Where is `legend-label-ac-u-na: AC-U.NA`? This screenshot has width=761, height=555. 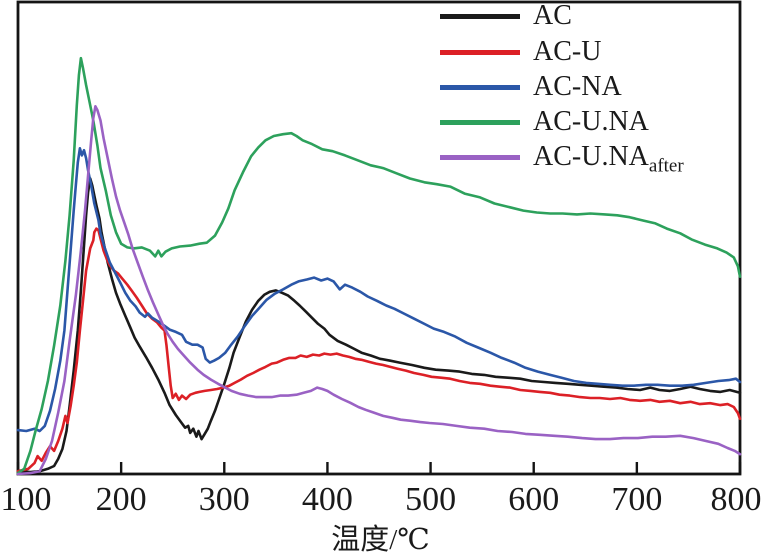
legend-label-ac-u-na: AC-U.NA is located at coordinates (591, 121).